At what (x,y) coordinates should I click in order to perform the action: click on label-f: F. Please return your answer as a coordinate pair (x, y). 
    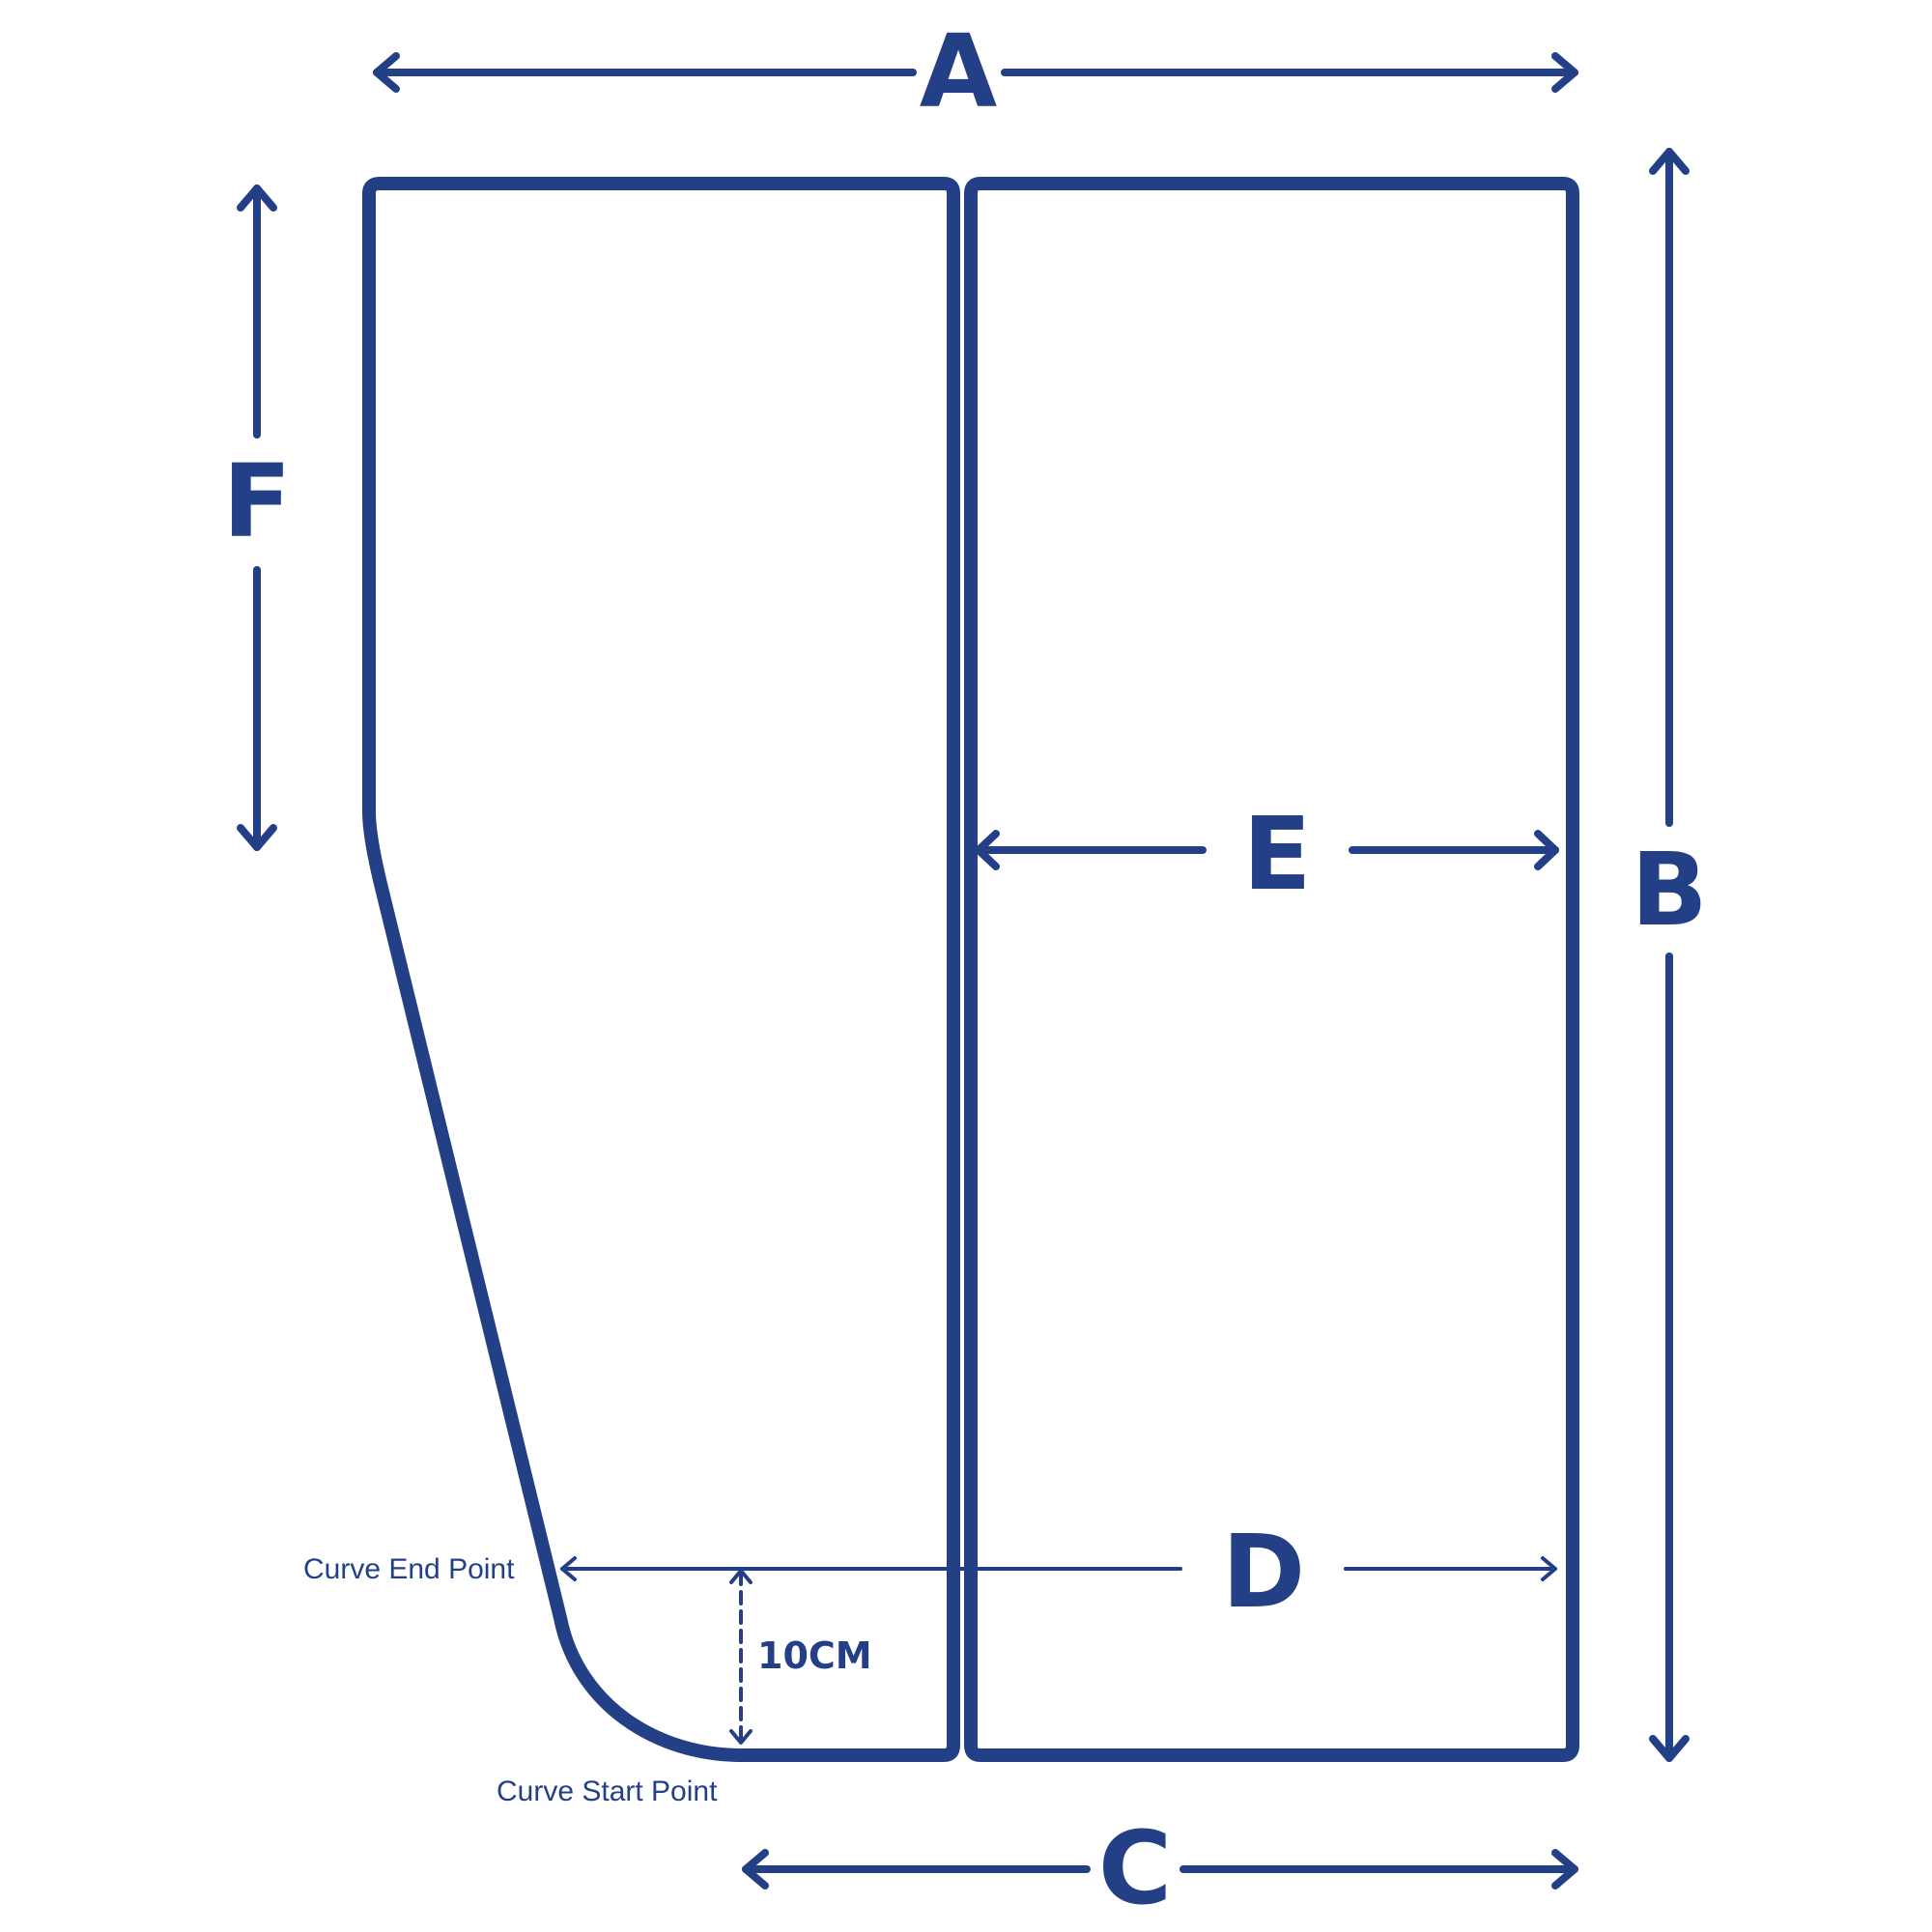
    Looking at the image, I should click on (256, 501).